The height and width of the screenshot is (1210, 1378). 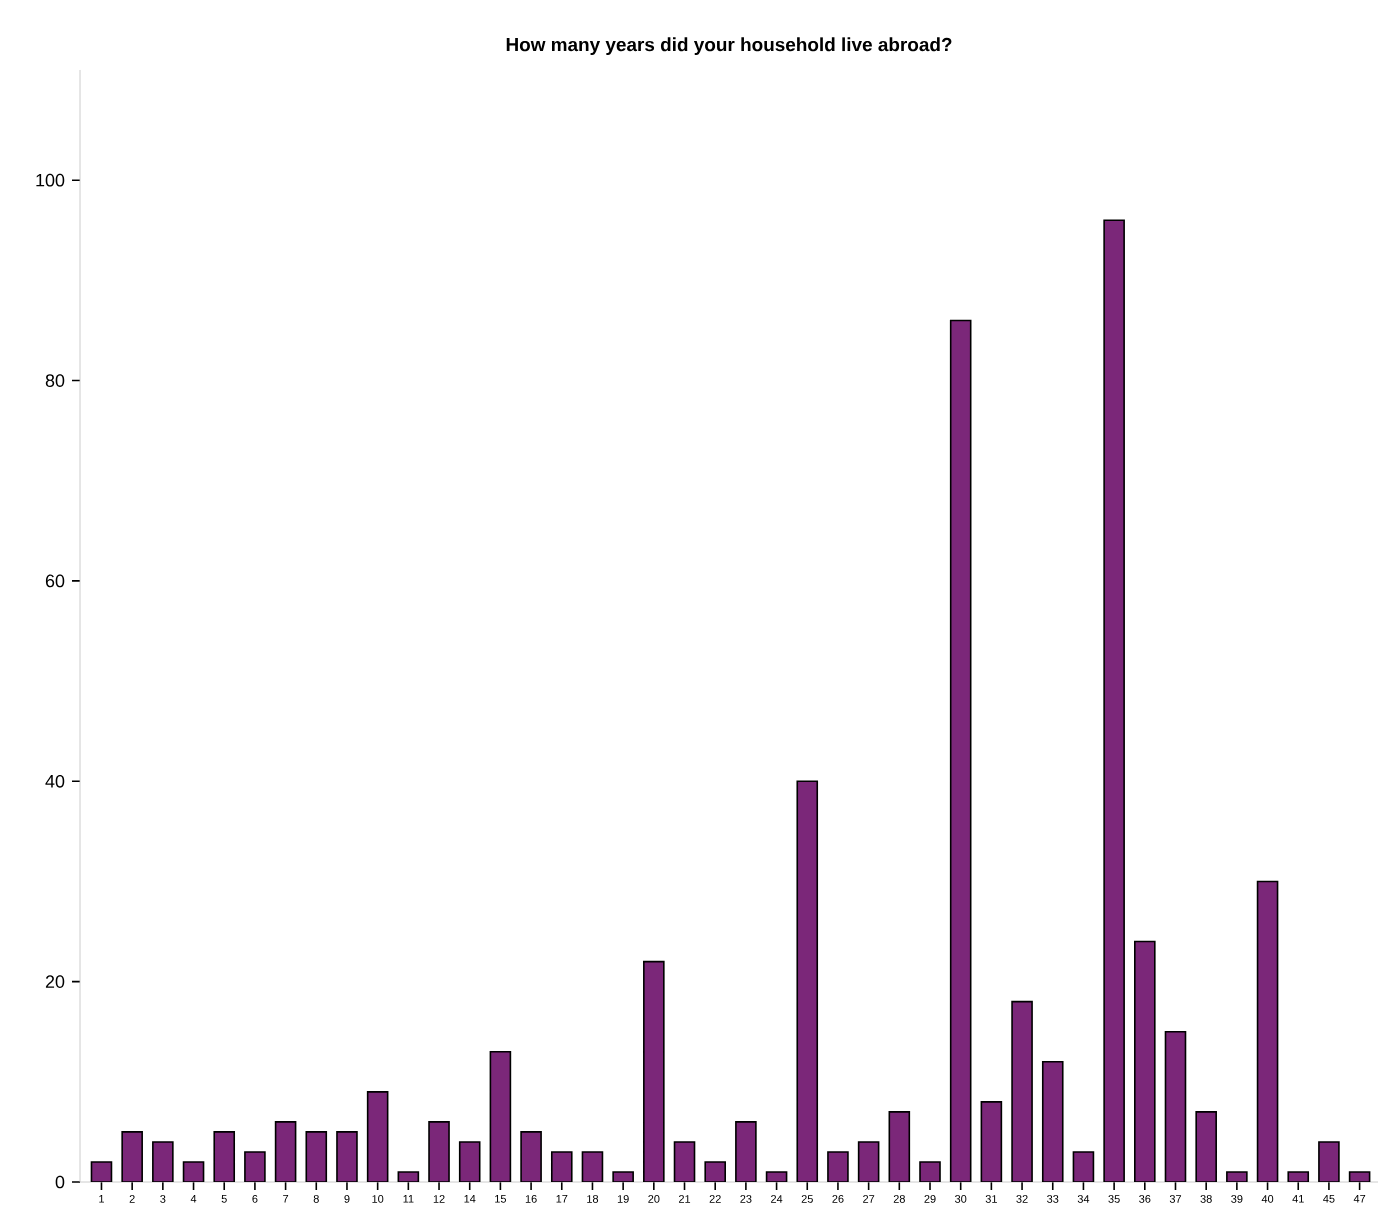 I want to click on y-tick-label: 60, so click(x=55, y=581).